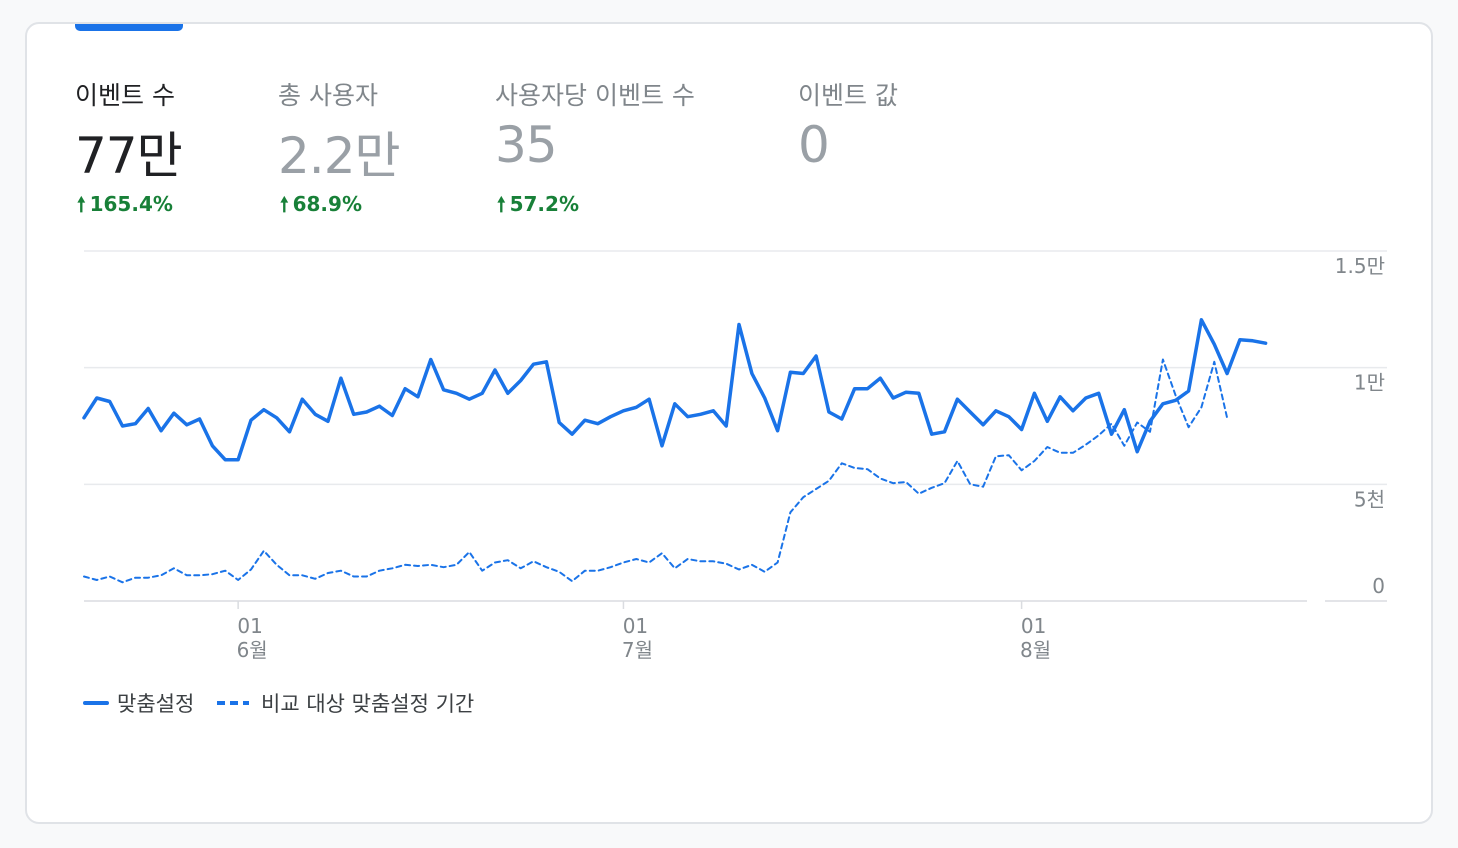 The height and width of the screenshot is (848, 1458). I want to click on metric-change: 🠕 165.4%, so click(125, 207).